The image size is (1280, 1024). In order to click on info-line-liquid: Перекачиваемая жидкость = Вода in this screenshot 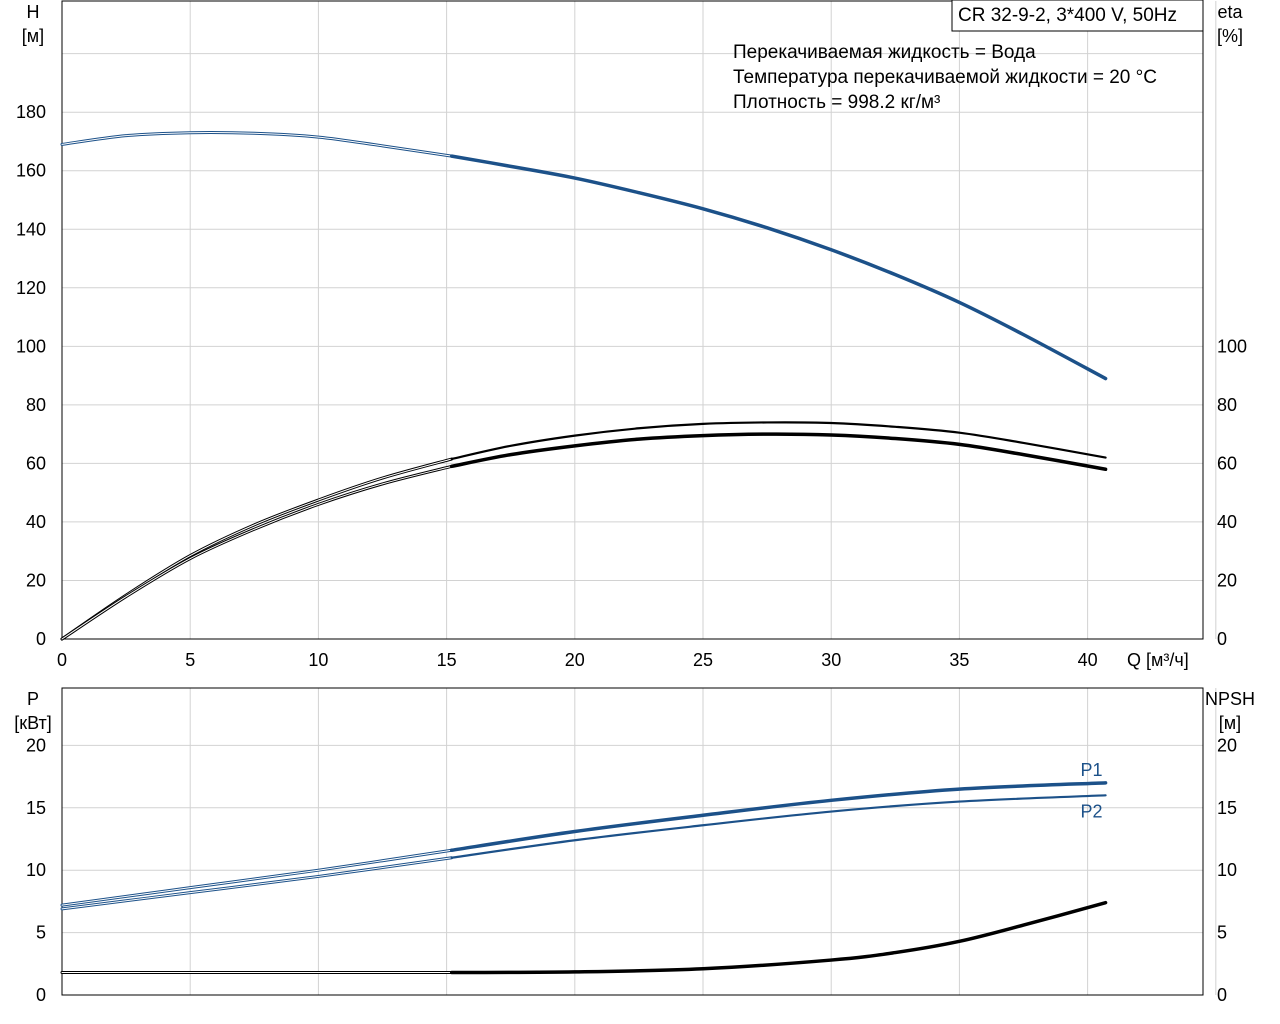, I will do `click(884, 52)`.